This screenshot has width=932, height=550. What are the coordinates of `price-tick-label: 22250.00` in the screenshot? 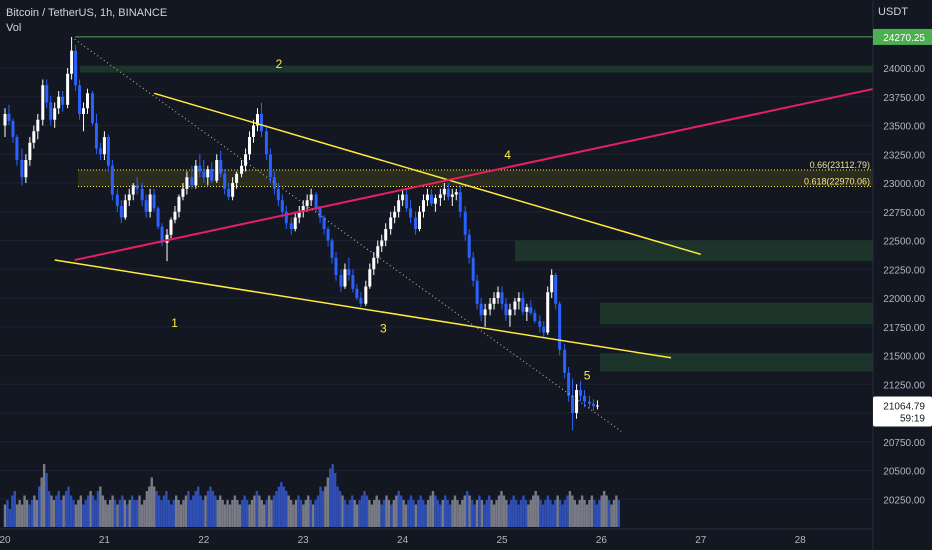 It's located at (904, 270).